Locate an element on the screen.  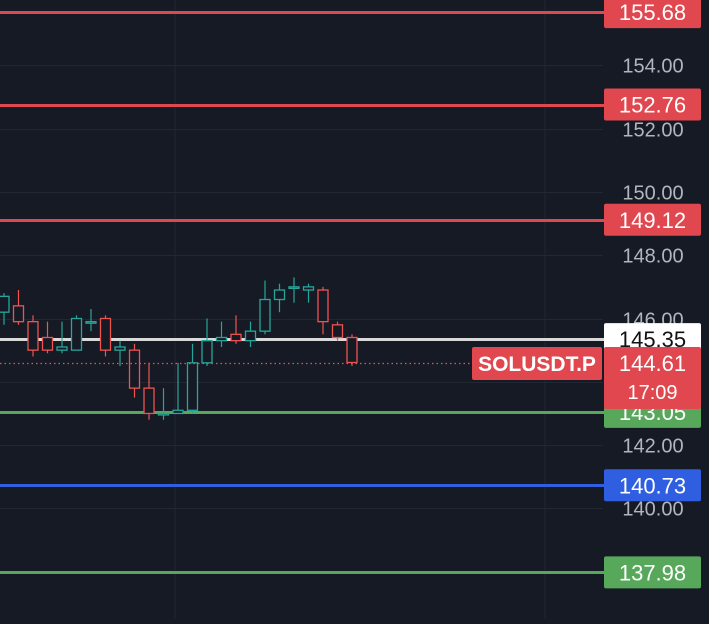
symbol-tag-bg is located at coordinates (537, 363).